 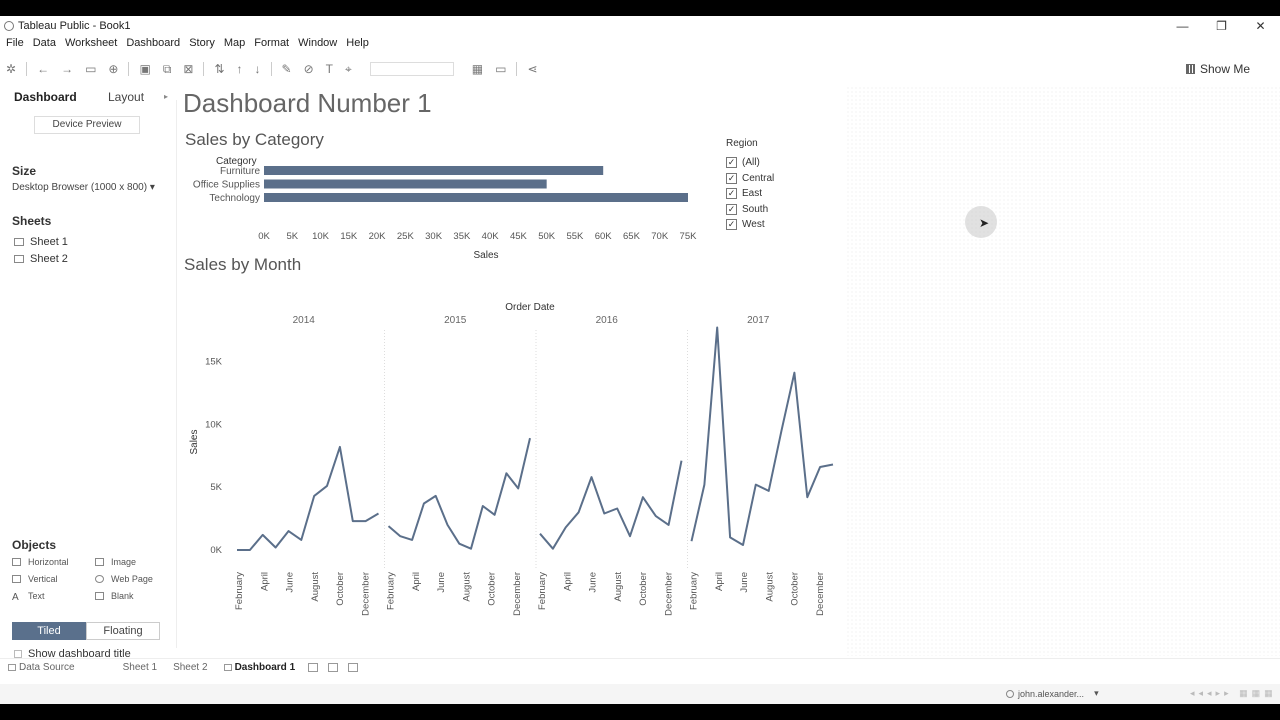 I want to click on object-vertical: Vertical, so click(x=35, y=579).